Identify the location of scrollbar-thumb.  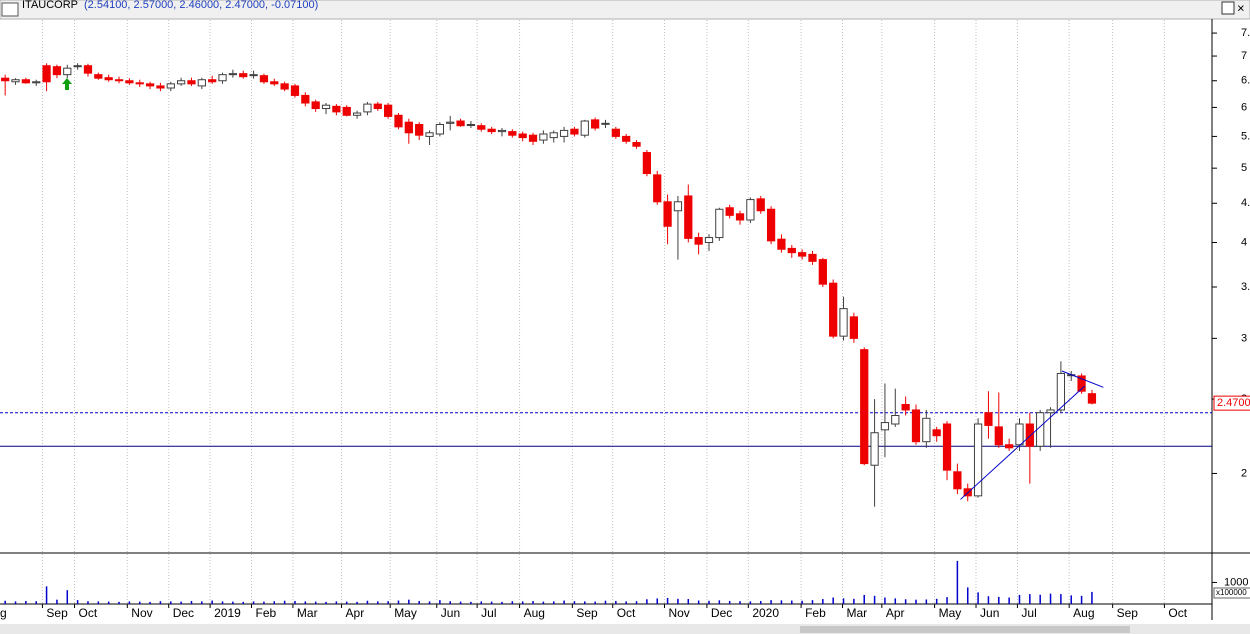
(965, 629).